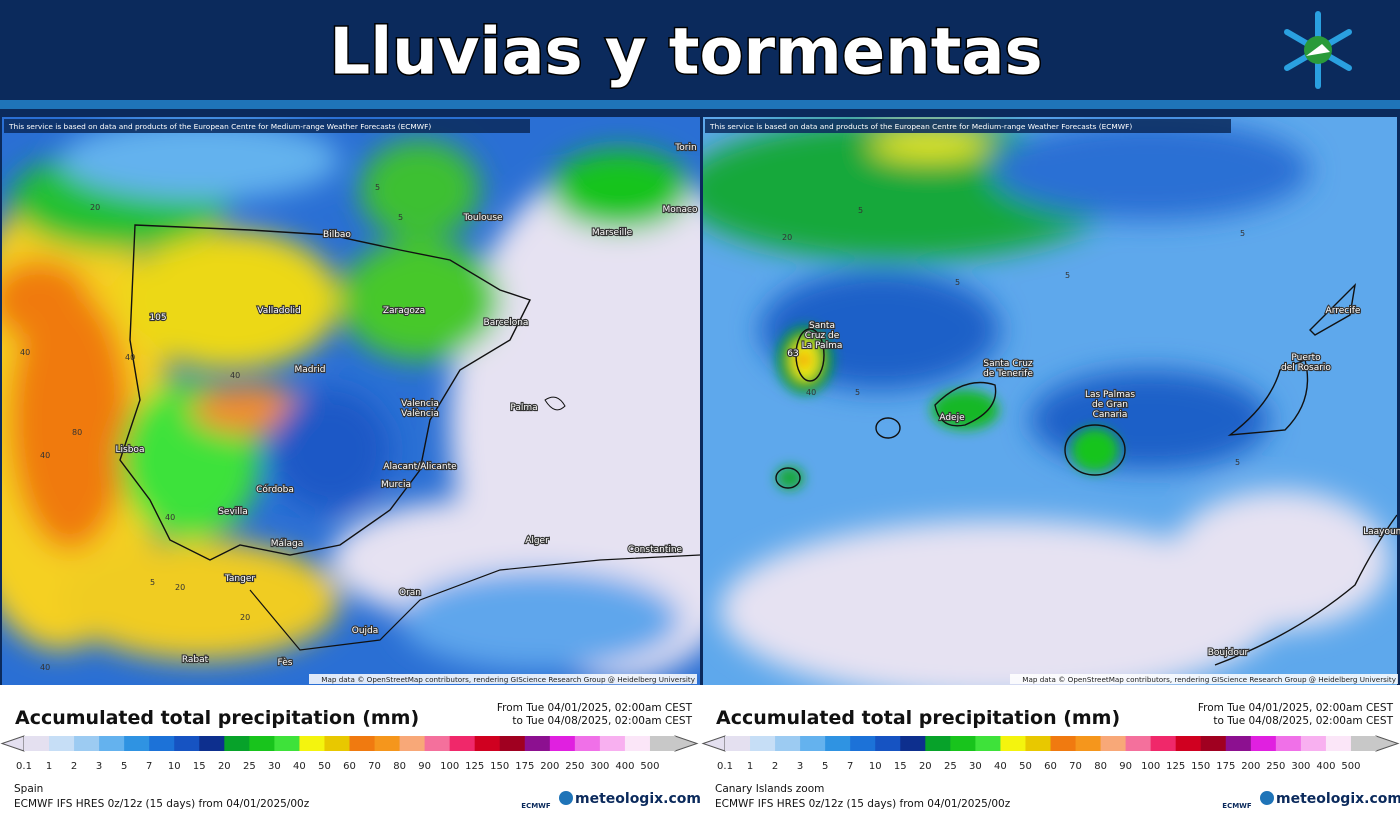 The height and width of the screenshot is (821, 1400). What do you see at coordinates (822, 326) in the screenshot?
I see `city-label: Santa` at bounding box center [822, 326].